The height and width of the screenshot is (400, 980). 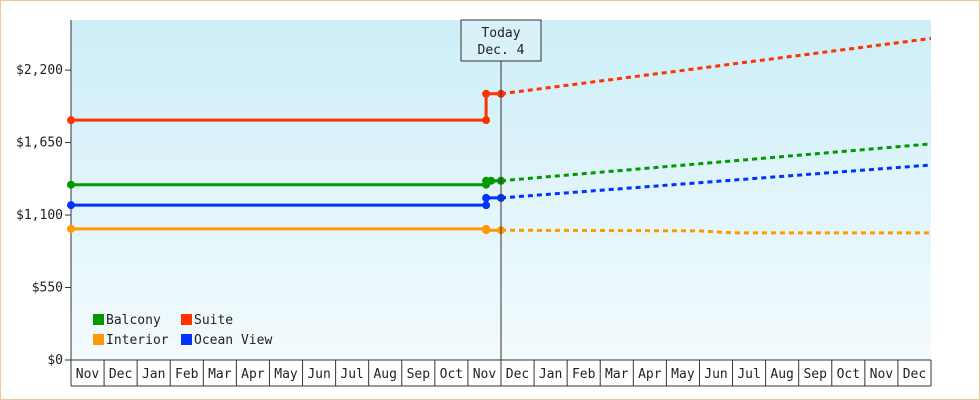 I want to click on today-label-box, so click(x=501, y=40).